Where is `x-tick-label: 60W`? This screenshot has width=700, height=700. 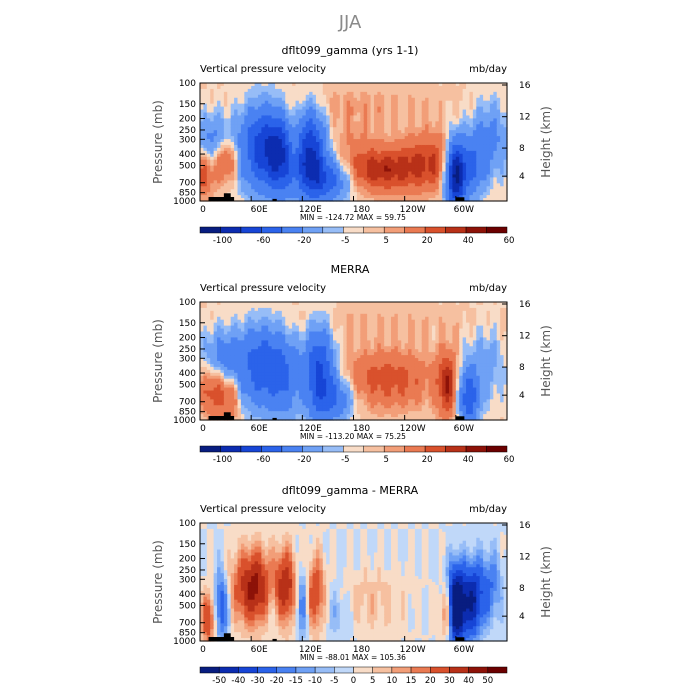
x-tick-label: 60W is located at coordinates (464, 210).